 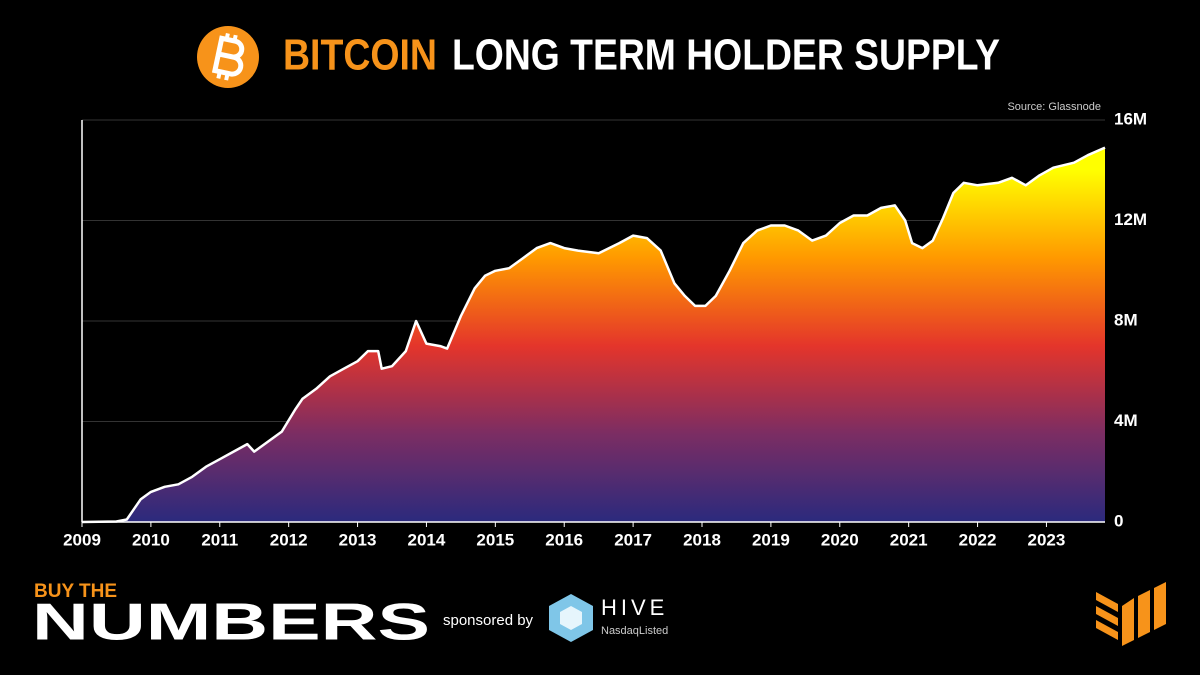 I want to click on x-tick-label: 2011, so click(x=219, y=539).